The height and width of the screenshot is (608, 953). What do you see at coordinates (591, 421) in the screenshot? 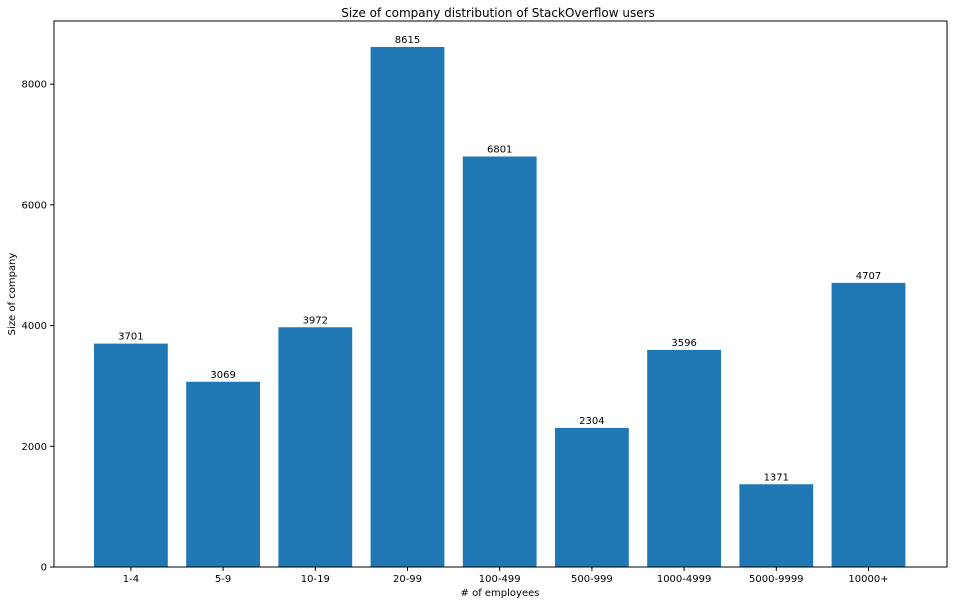
I see `value-label-500-999: 2304` at bounding box center [591, 421].